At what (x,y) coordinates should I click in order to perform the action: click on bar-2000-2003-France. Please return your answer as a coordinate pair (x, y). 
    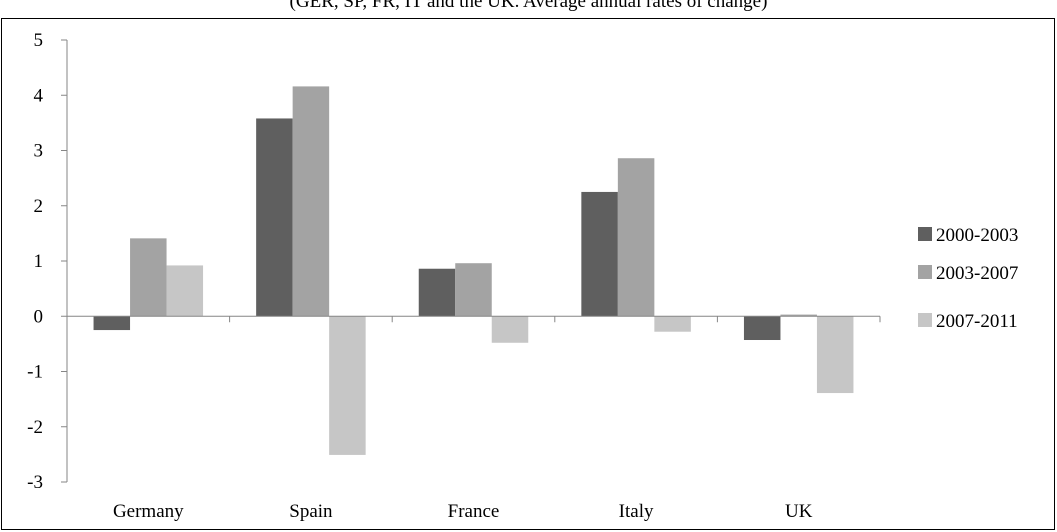
    Looking at the image, I should click on (437, 292).